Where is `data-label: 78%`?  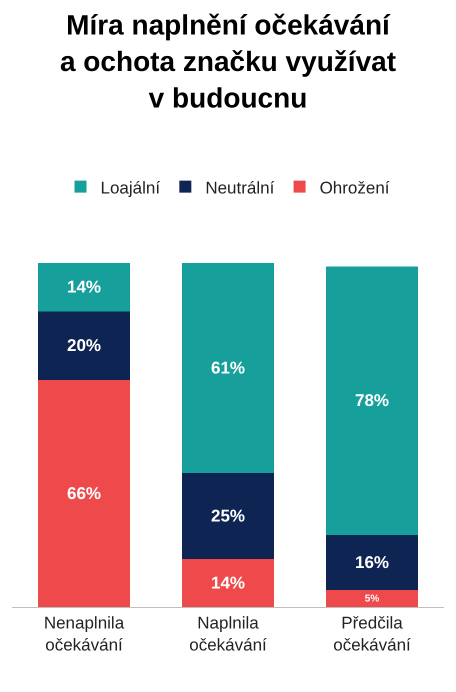 data-label: 78% is located at coordinates (372, 400).